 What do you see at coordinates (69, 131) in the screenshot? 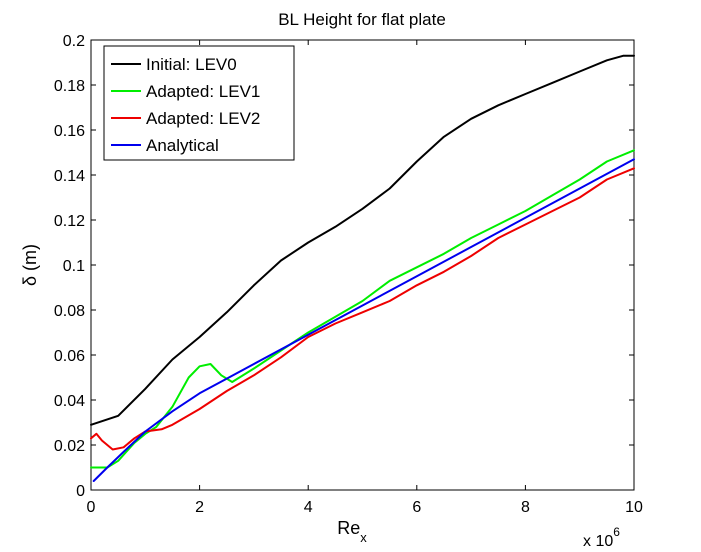
I see `y-tick-label: 0.16` at bounding box center [69, 131].